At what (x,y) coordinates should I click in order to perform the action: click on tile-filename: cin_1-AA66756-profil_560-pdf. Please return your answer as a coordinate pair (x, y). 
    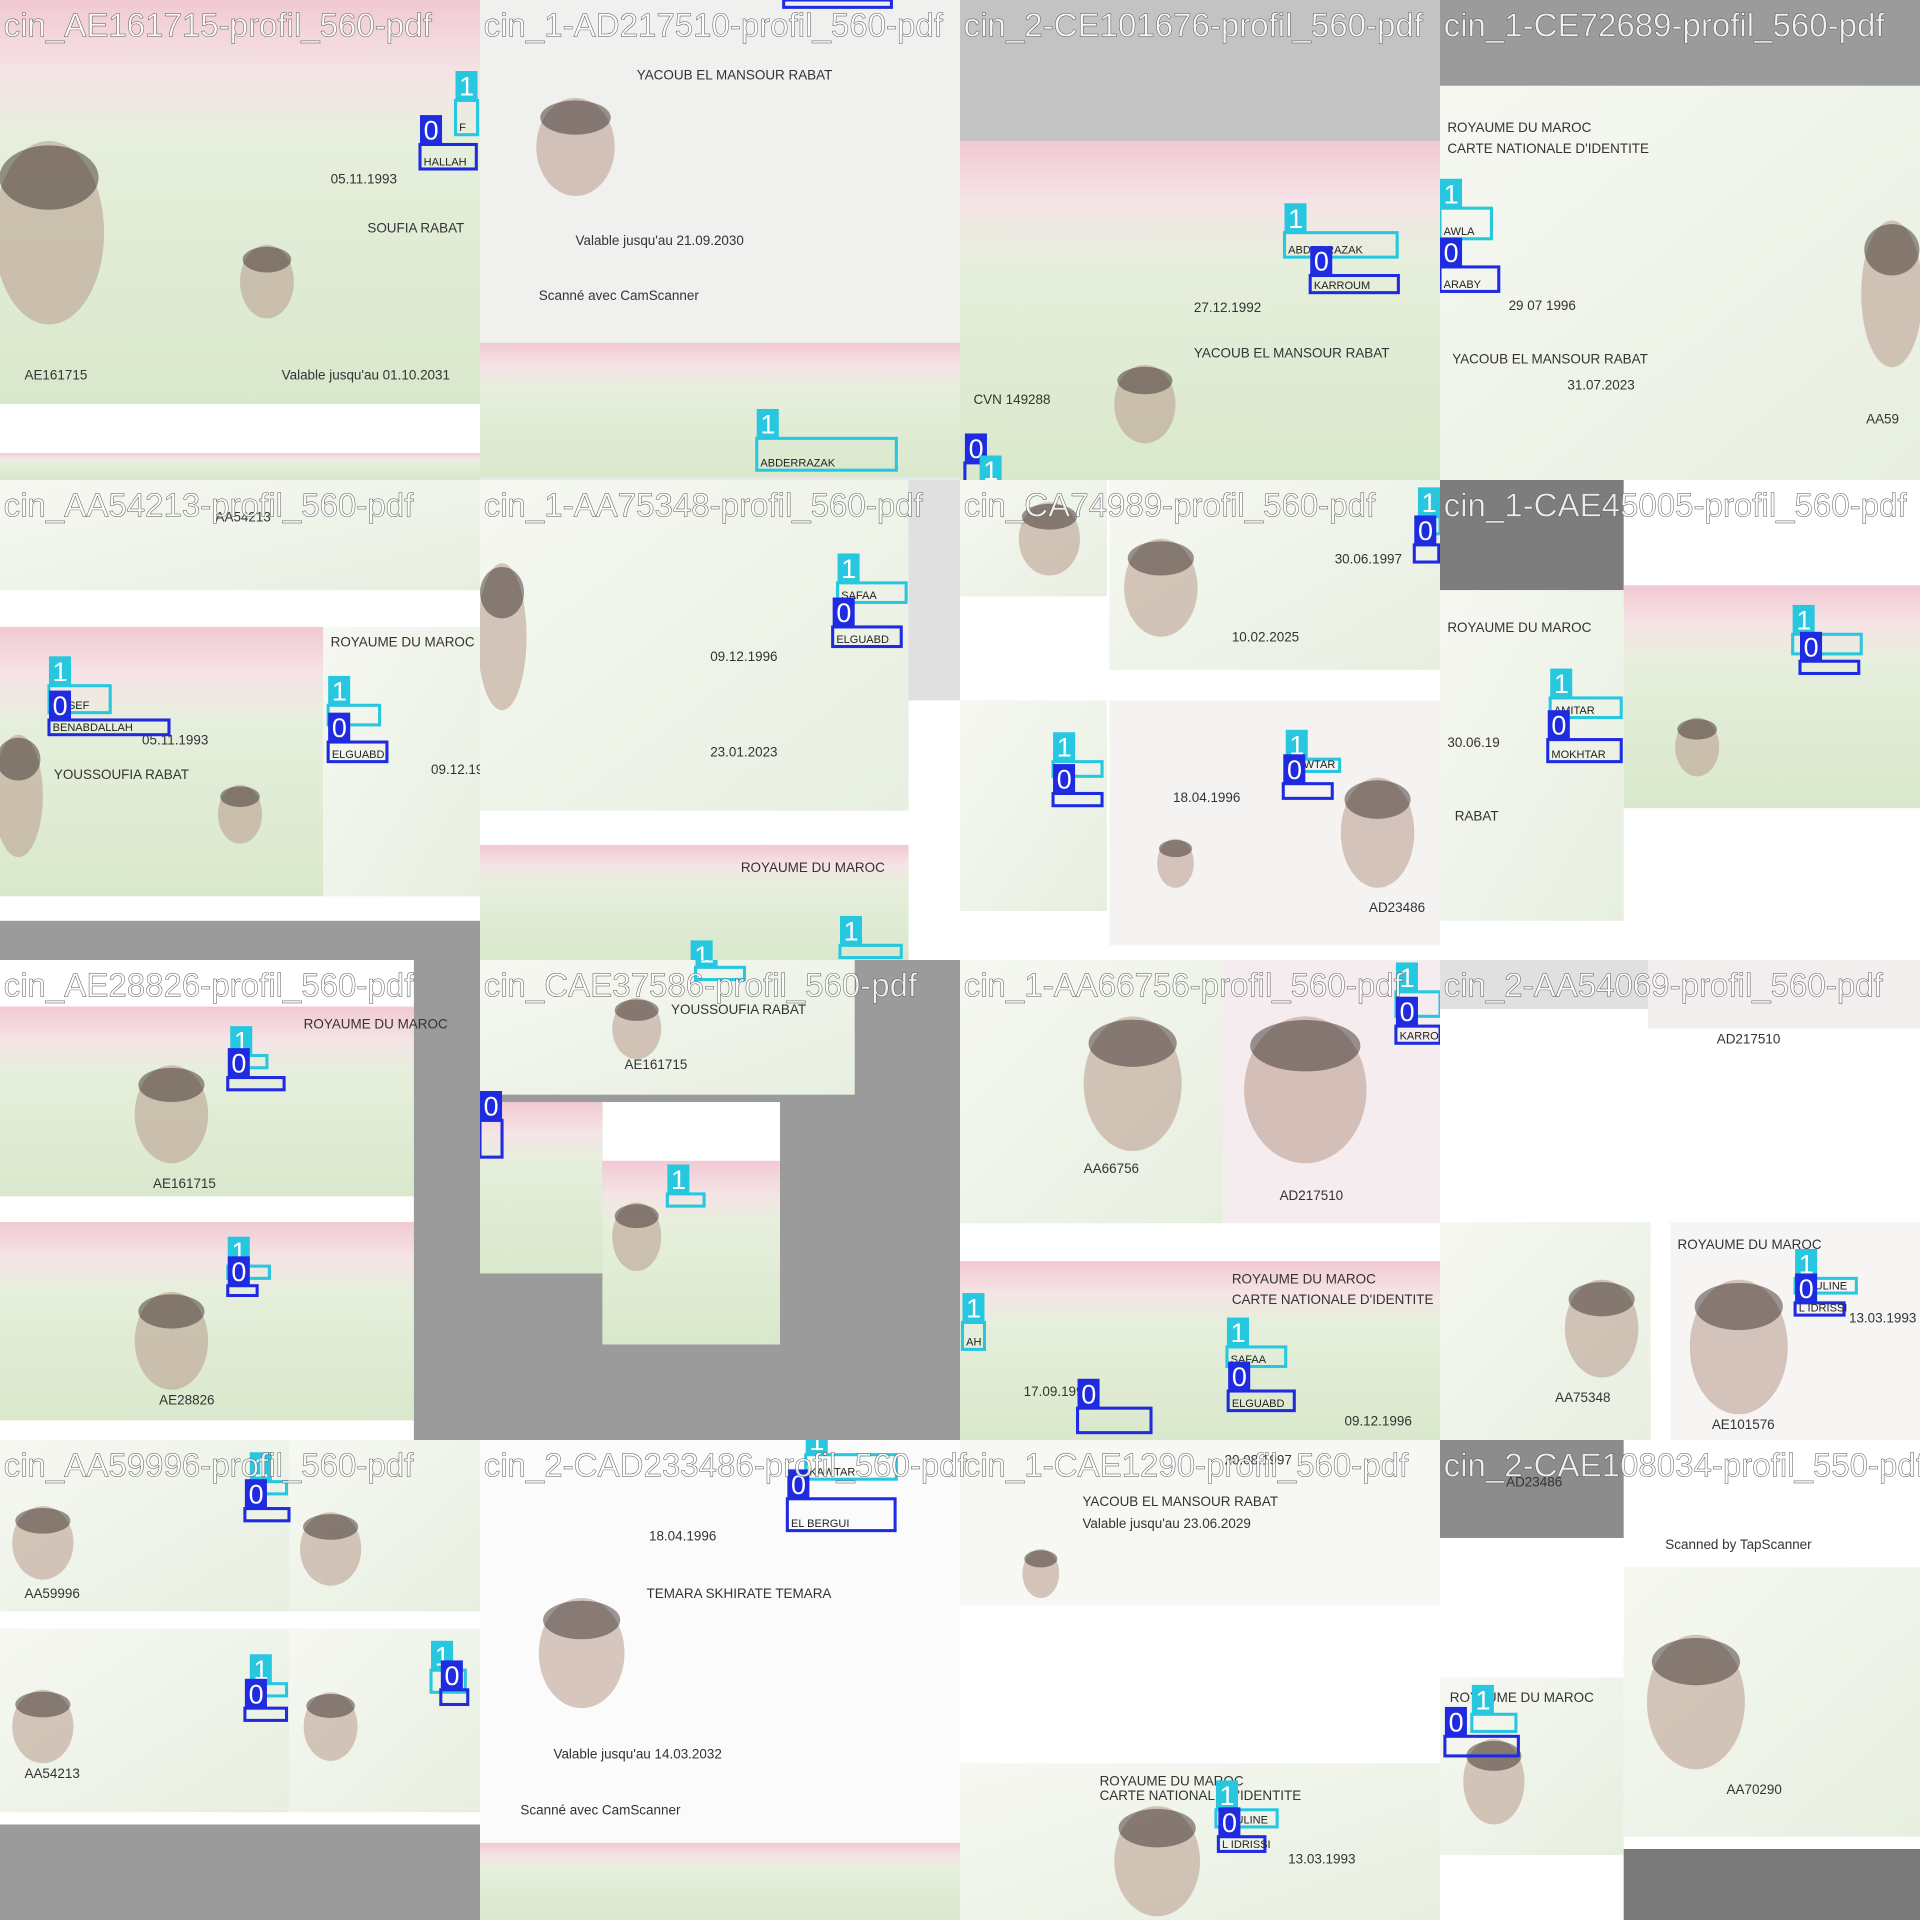
    Looking at the image, I should click on (1184, 986).